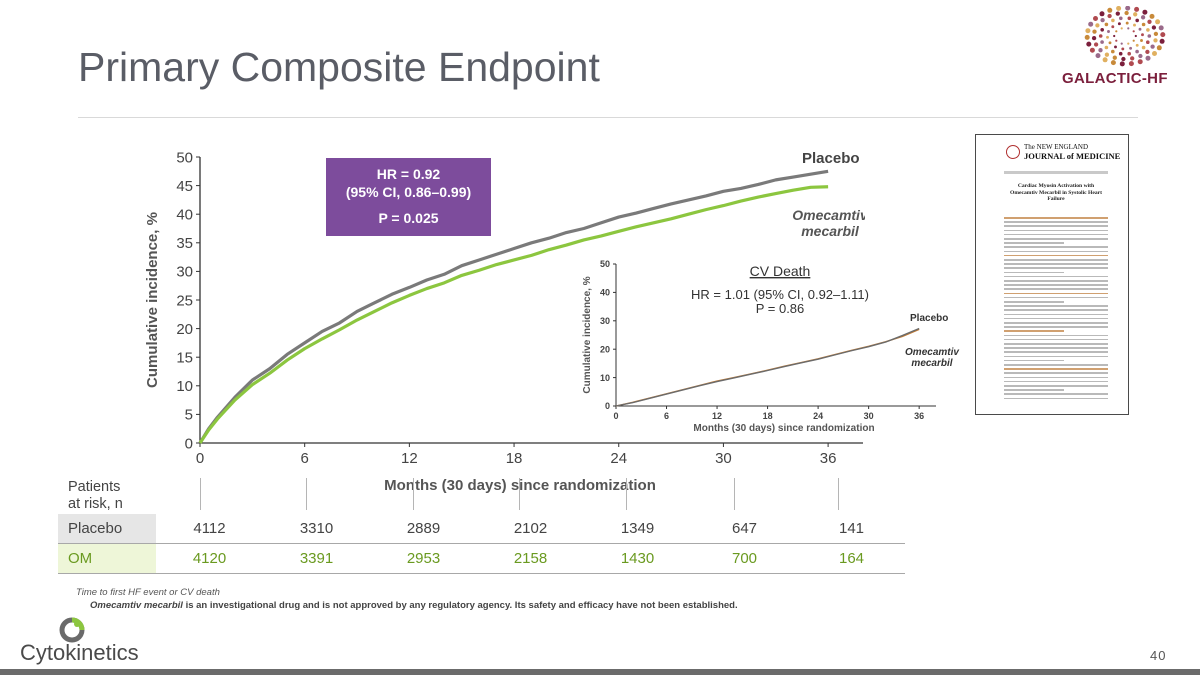 This screenshot has height=675, width=1200. Describe the element at coordinates (305, 458) in the screenshot. I see `x-tick-label: 6` at that location.